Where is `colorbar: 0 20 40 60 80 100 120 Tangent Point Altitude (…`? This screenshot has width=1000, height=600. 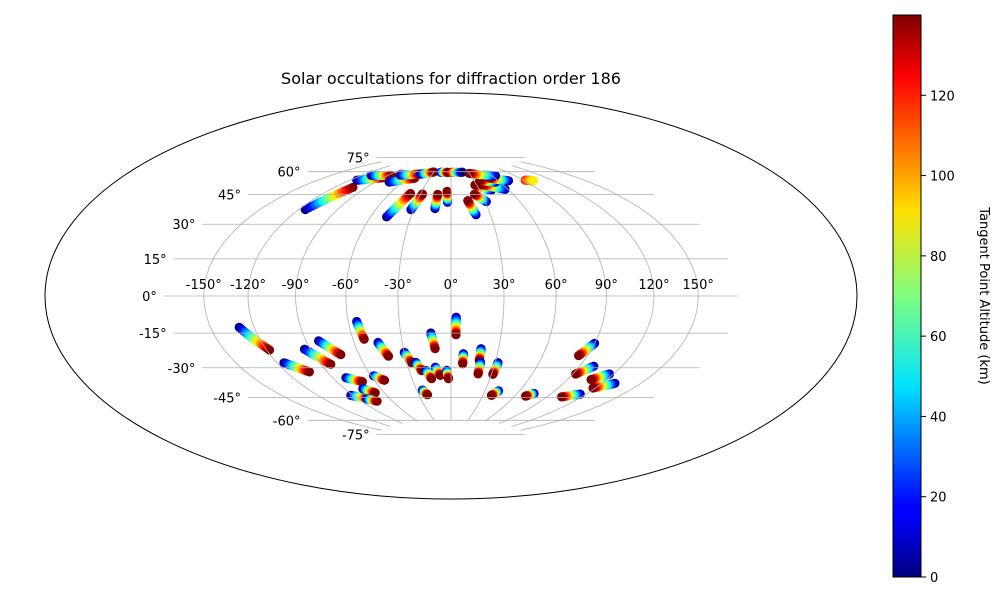
colorbar: 0 20 40 60 80 100 120 Tangent Point Altitude (… is located at coordinates (941, 300).